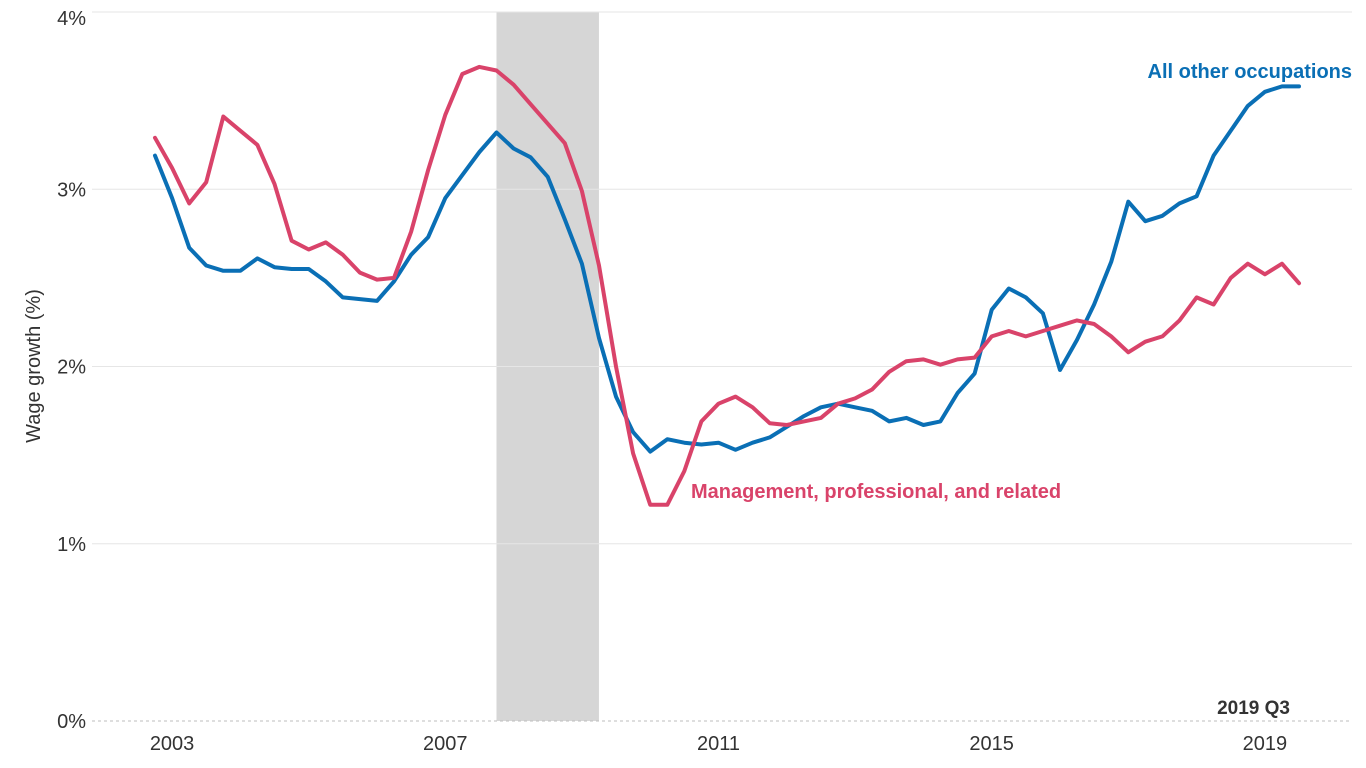 The height and width of the screenshot is (768, 1366). Describe the element at coordinates (1250, 72) in the screenshot. I see `series-label-all-other-occupations: All other occupations` at that location.